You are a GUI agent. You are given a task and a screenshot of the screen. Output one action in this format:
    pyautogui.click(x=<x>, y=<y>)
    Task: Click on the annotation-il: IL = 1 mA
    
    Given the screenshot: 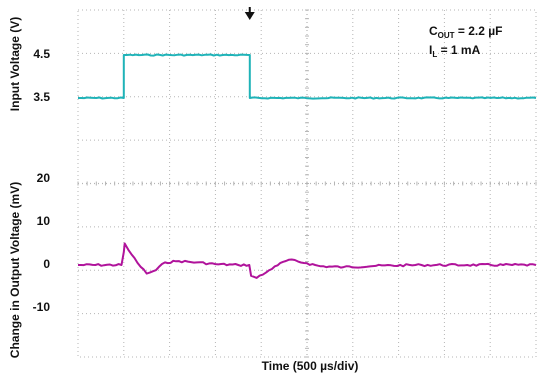 What is the action you would take?
    pyautogui.click(x=455, y=51)
    